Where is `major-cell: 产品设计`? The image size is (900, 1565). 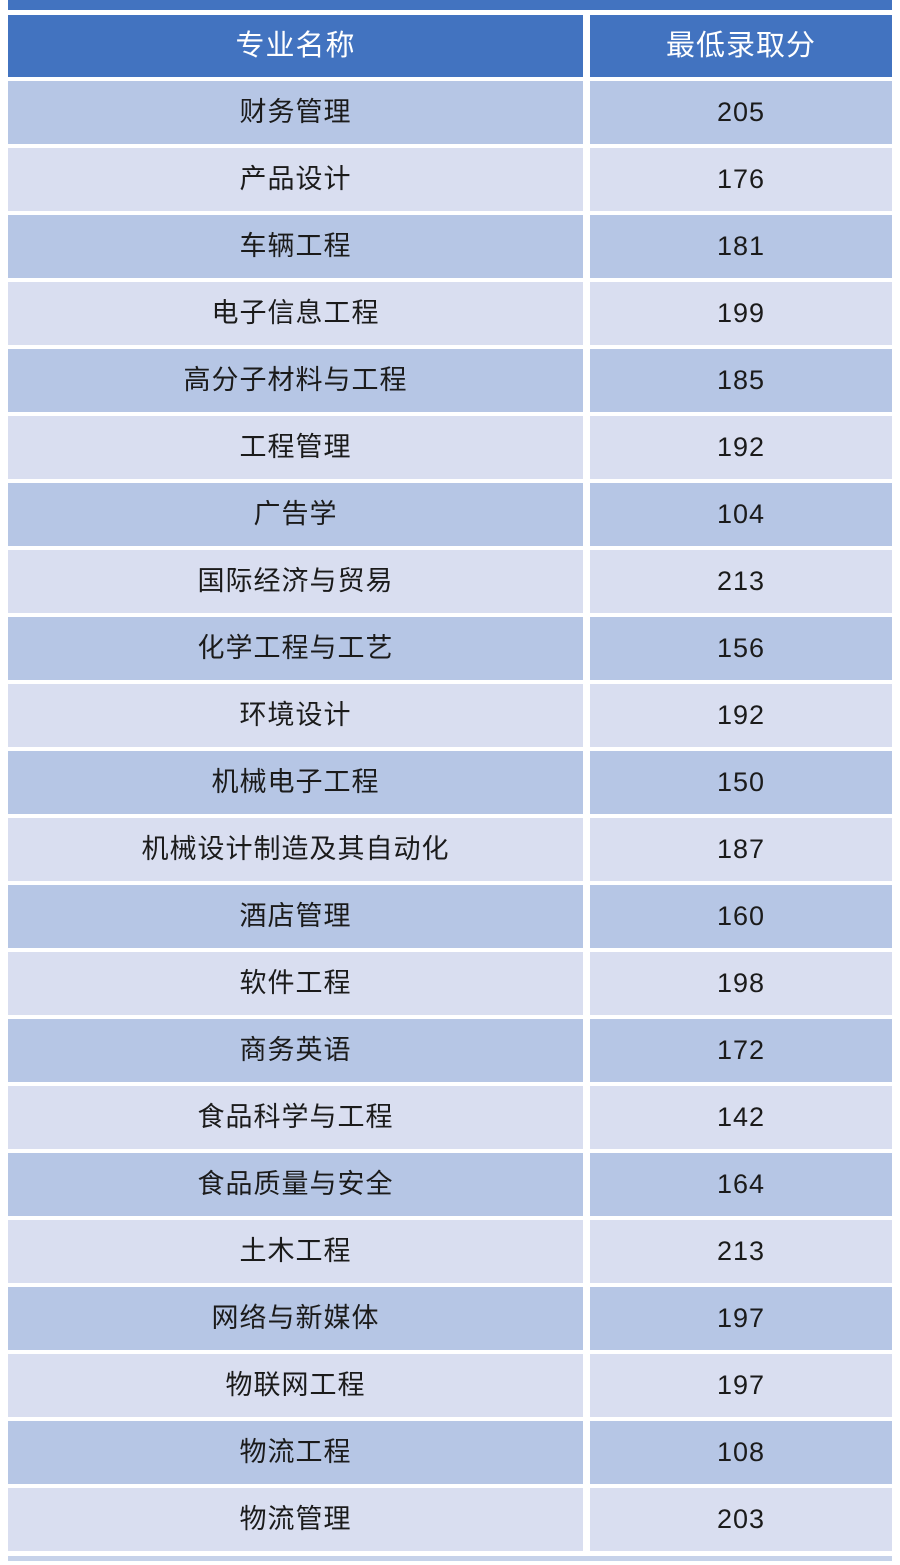
major-cell: 产品设计 is located at coordinates (295, 179).